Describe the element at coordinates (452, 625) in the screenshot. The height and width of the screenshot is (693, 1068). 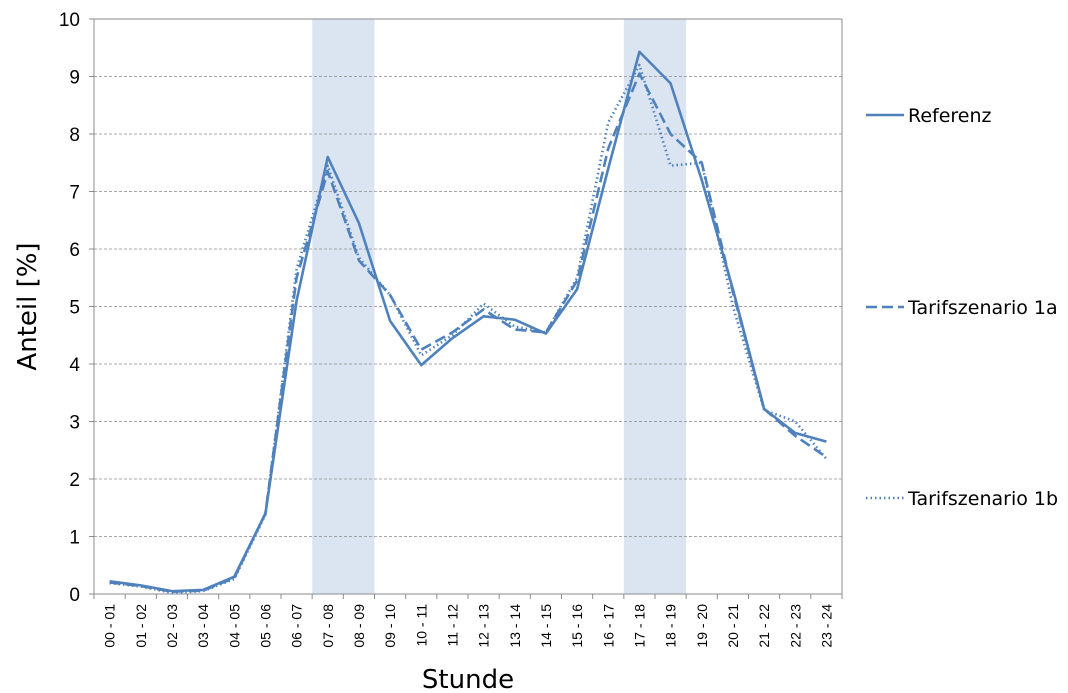
I see `x-tick-label: 11 - 12` at that location.